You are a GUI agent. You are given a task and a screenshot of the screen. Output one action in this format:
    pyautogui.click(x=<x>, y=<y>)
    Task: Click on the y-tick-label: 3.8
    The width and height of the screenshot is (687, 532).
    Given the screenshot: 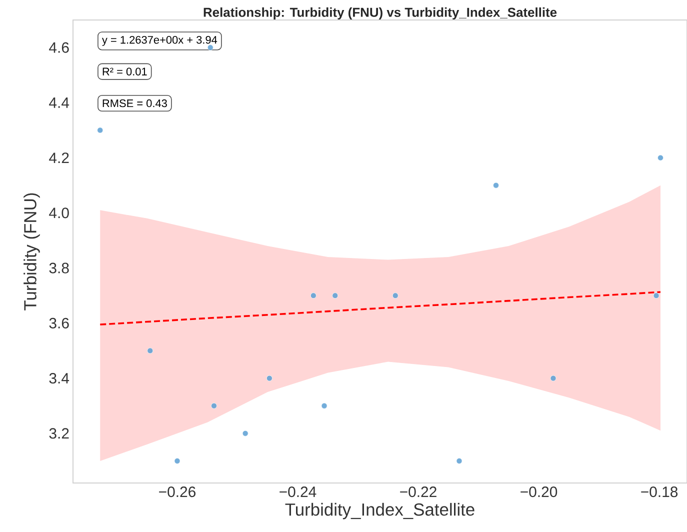 What is the action you would take?
    pyautogui.click(x=59, y=268)
    